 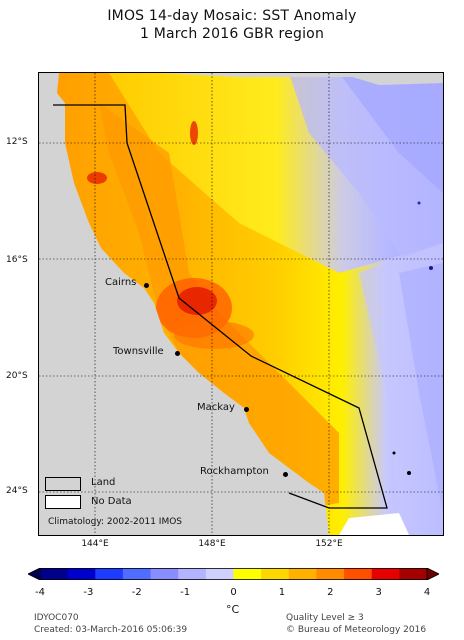 What do you see at coordinates (17, 142) in the screenshot?
I see `lat-label-12s: 12°S` at bounding box center [17, 142].